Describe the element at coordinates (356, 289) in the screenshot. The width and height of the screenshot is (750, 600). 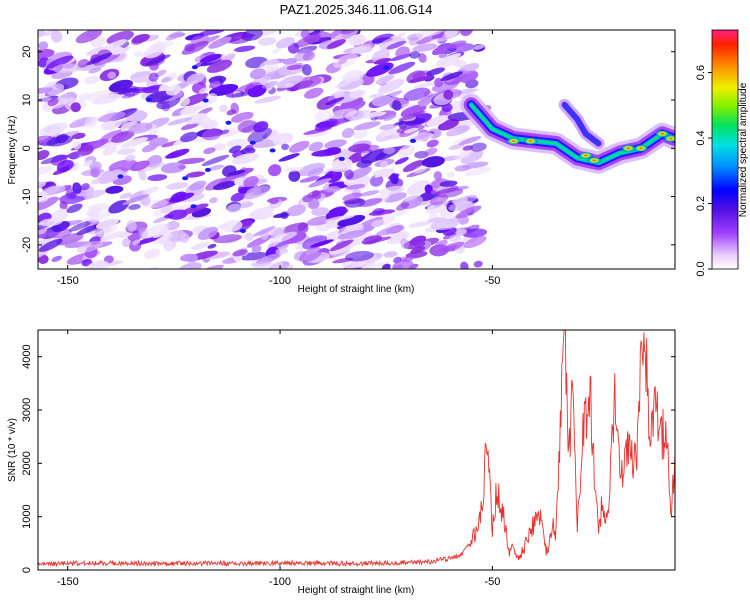
I see `heatmap-xlabel: Height of straight line (km)` at that location.